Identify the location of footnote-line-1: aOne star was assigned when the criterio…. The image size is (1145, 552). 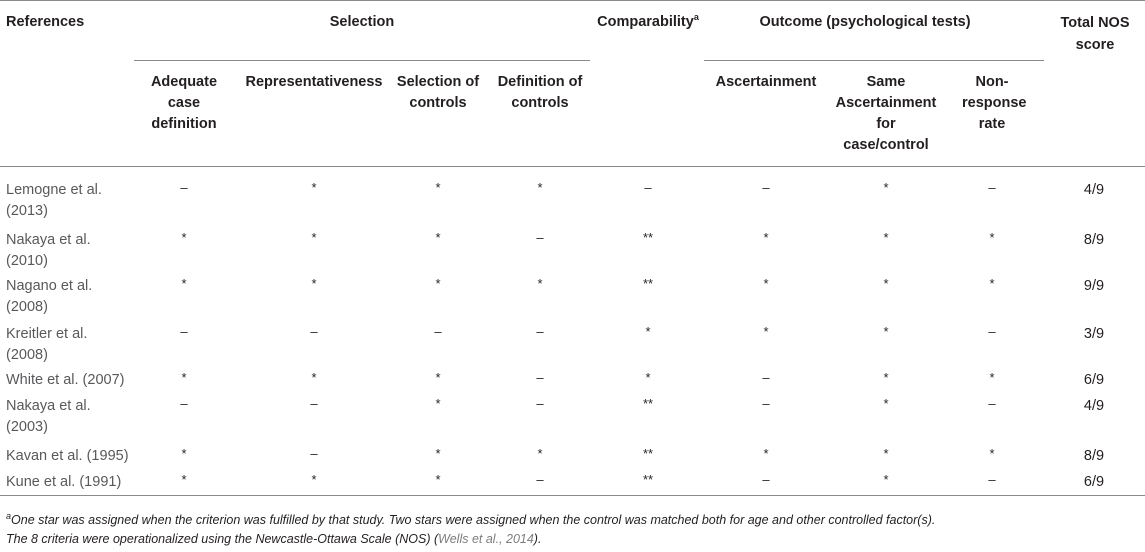
(471, 518).